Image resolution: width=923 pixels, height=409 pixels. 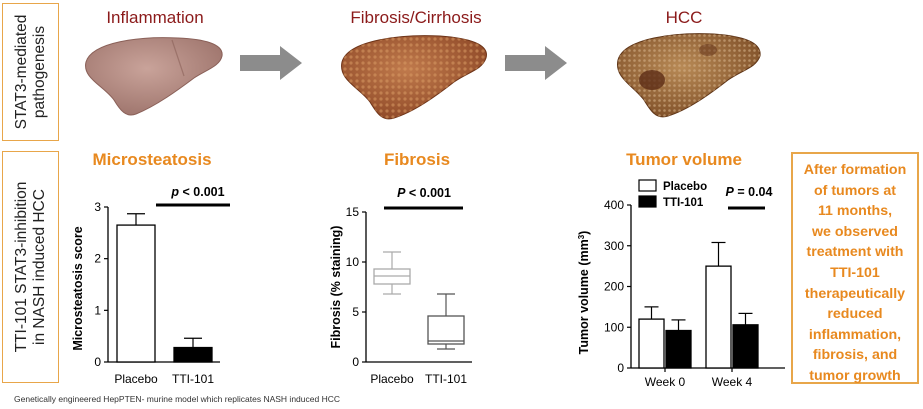 What do you see at coordinates (855, 334) in the screenshot?
I see `callout-line: inflammation,` at bounding box center [855, 334].